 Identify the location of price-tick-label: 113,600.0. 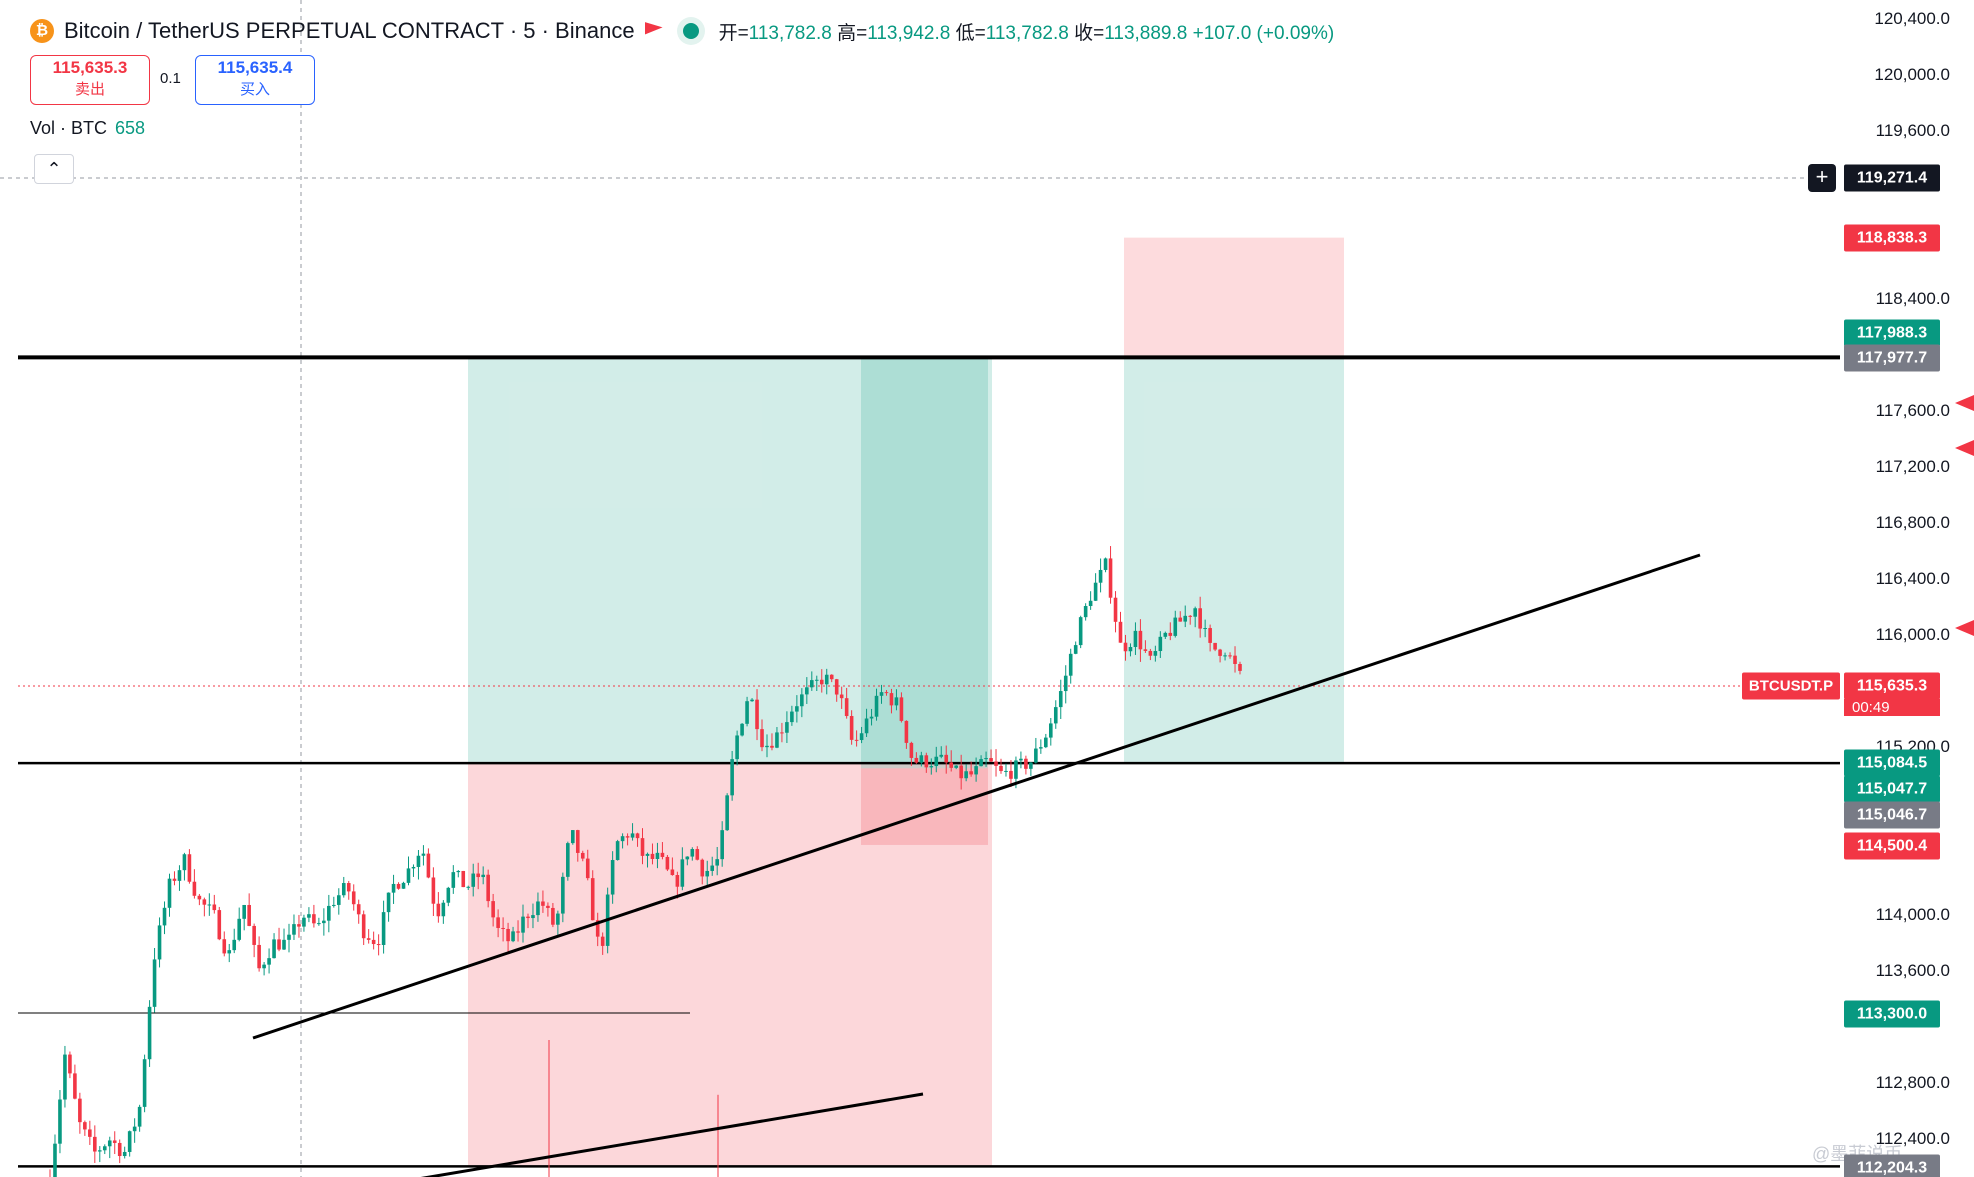
(1912, 970).